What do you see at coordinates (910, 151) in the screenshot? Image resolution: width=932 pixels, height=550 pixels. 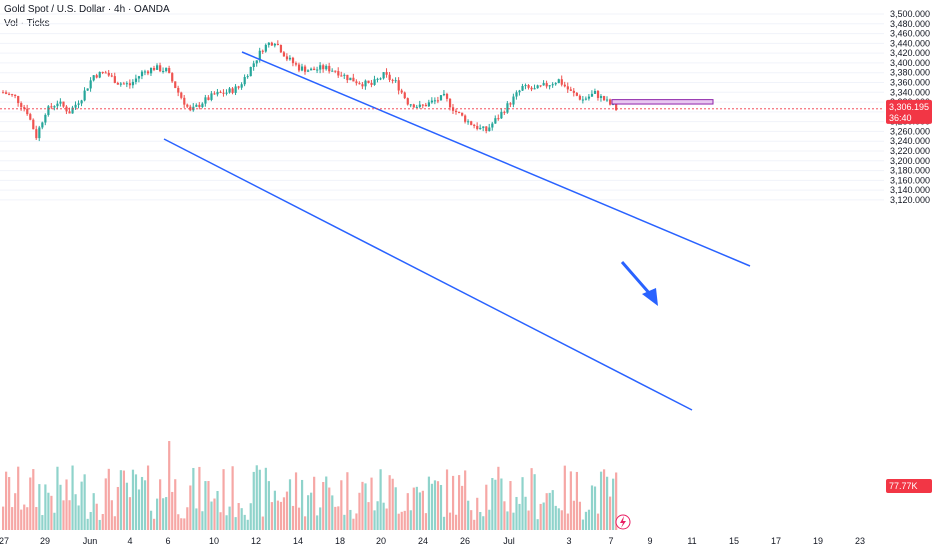 I see `price-tick-label: 3,220.000` at bounding box center [910, 151].